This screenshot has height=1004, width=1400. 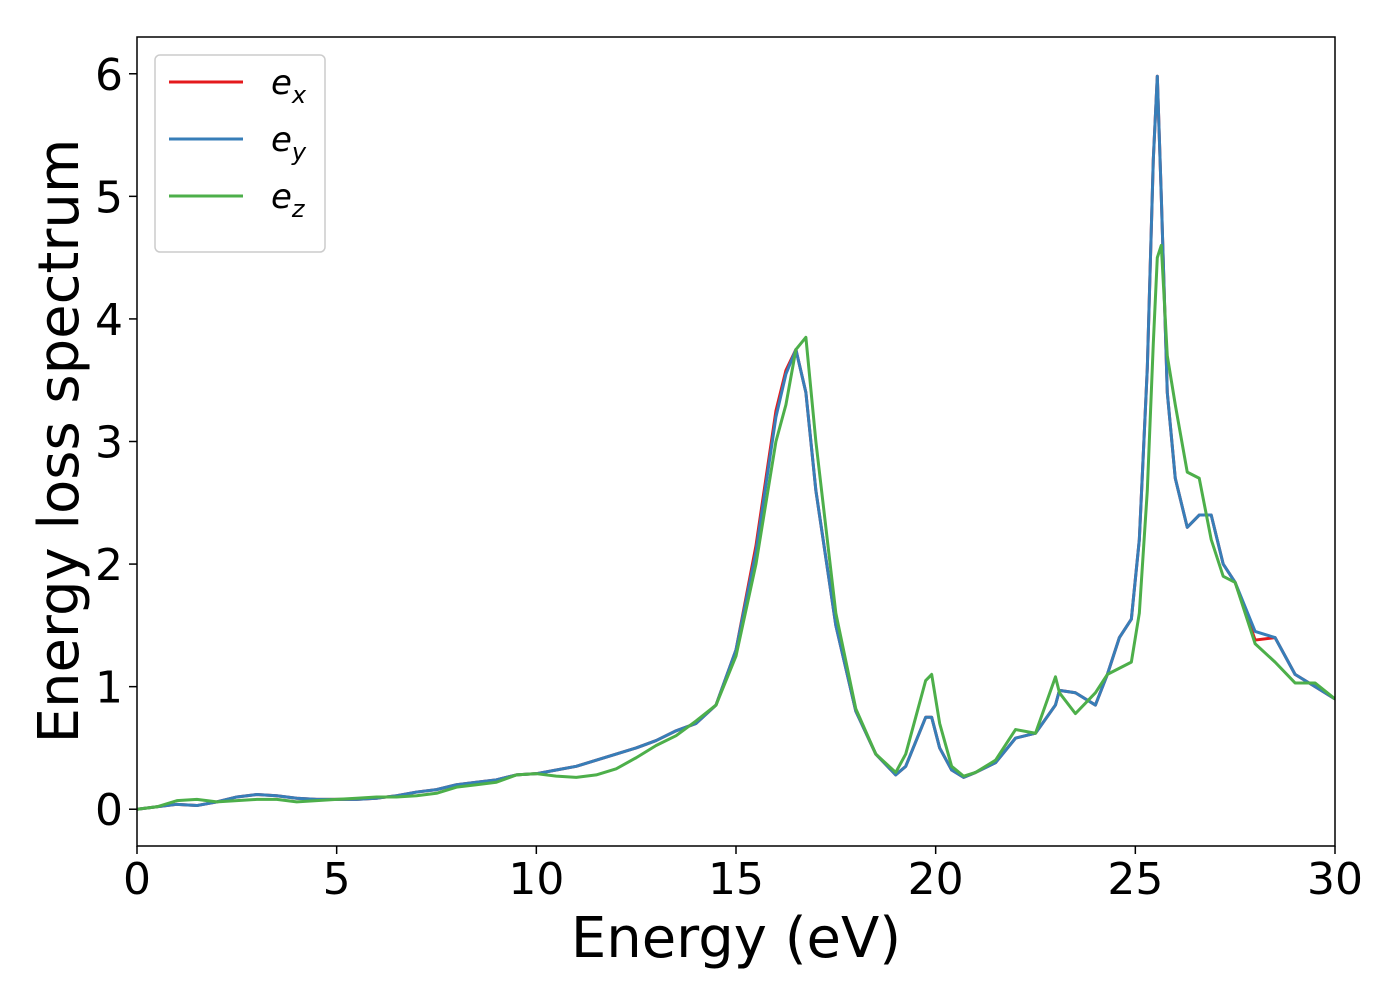 I want to click on legend-label: ex, so click(x=289, y=86).